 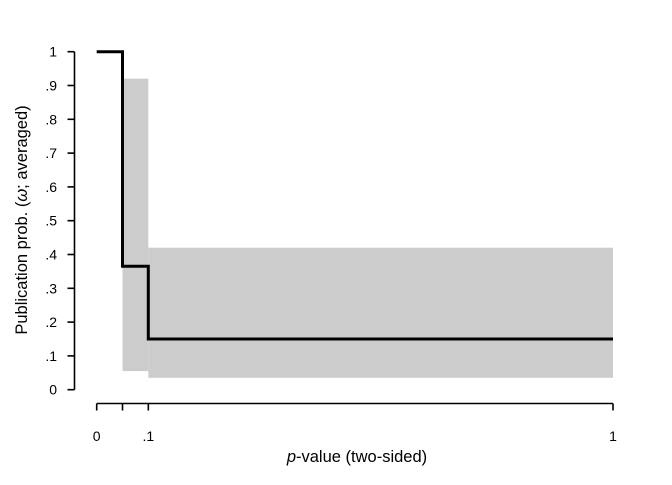 What do you see at coordinates (51, 86) in the screenshot?
I see `y-tick-label: .9` at bounding box center [51, 86].